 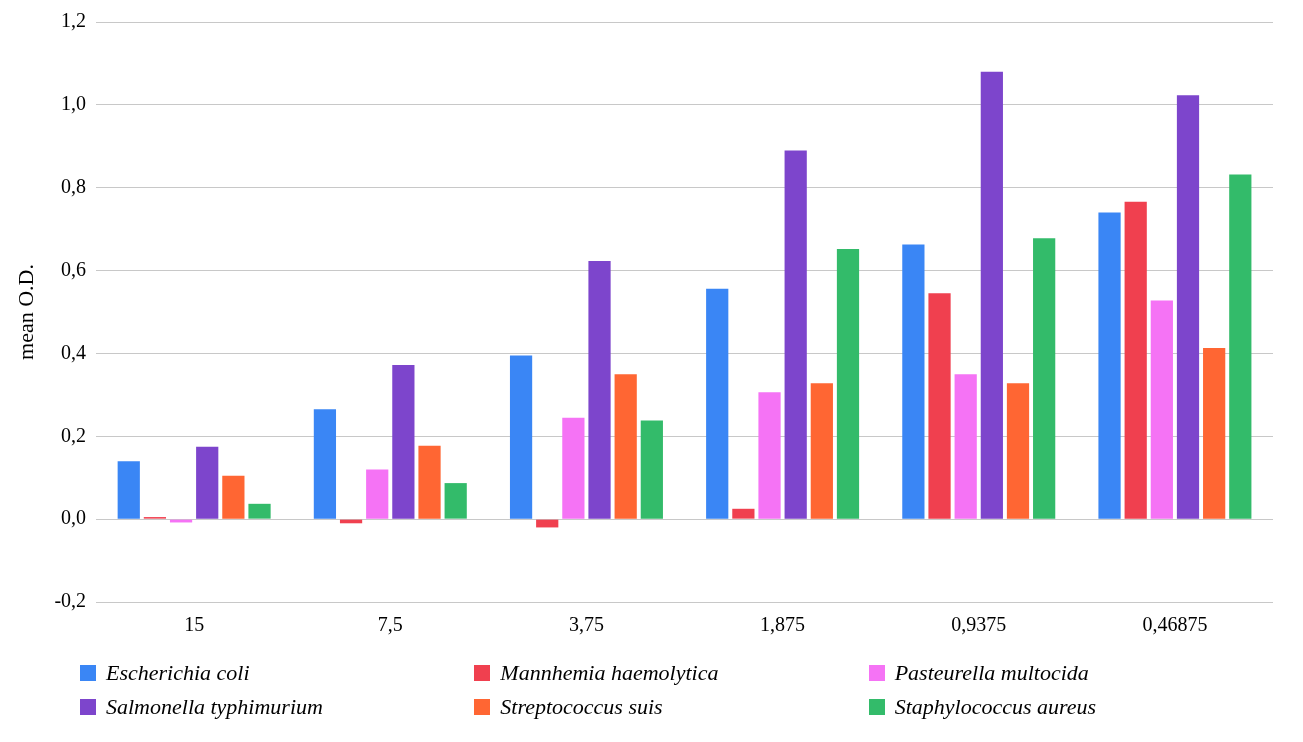 What do you see at coordinates (74, 185) in the screenshot?
I see `y-tick-label: 0,8` at bounding box center [74, 185].